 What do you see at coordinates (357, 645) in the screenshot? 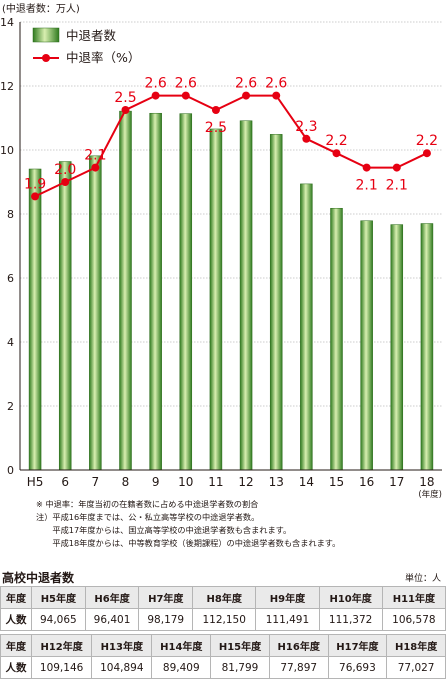
I see `year-cell: H17年度` at bounding box center [357, 645].